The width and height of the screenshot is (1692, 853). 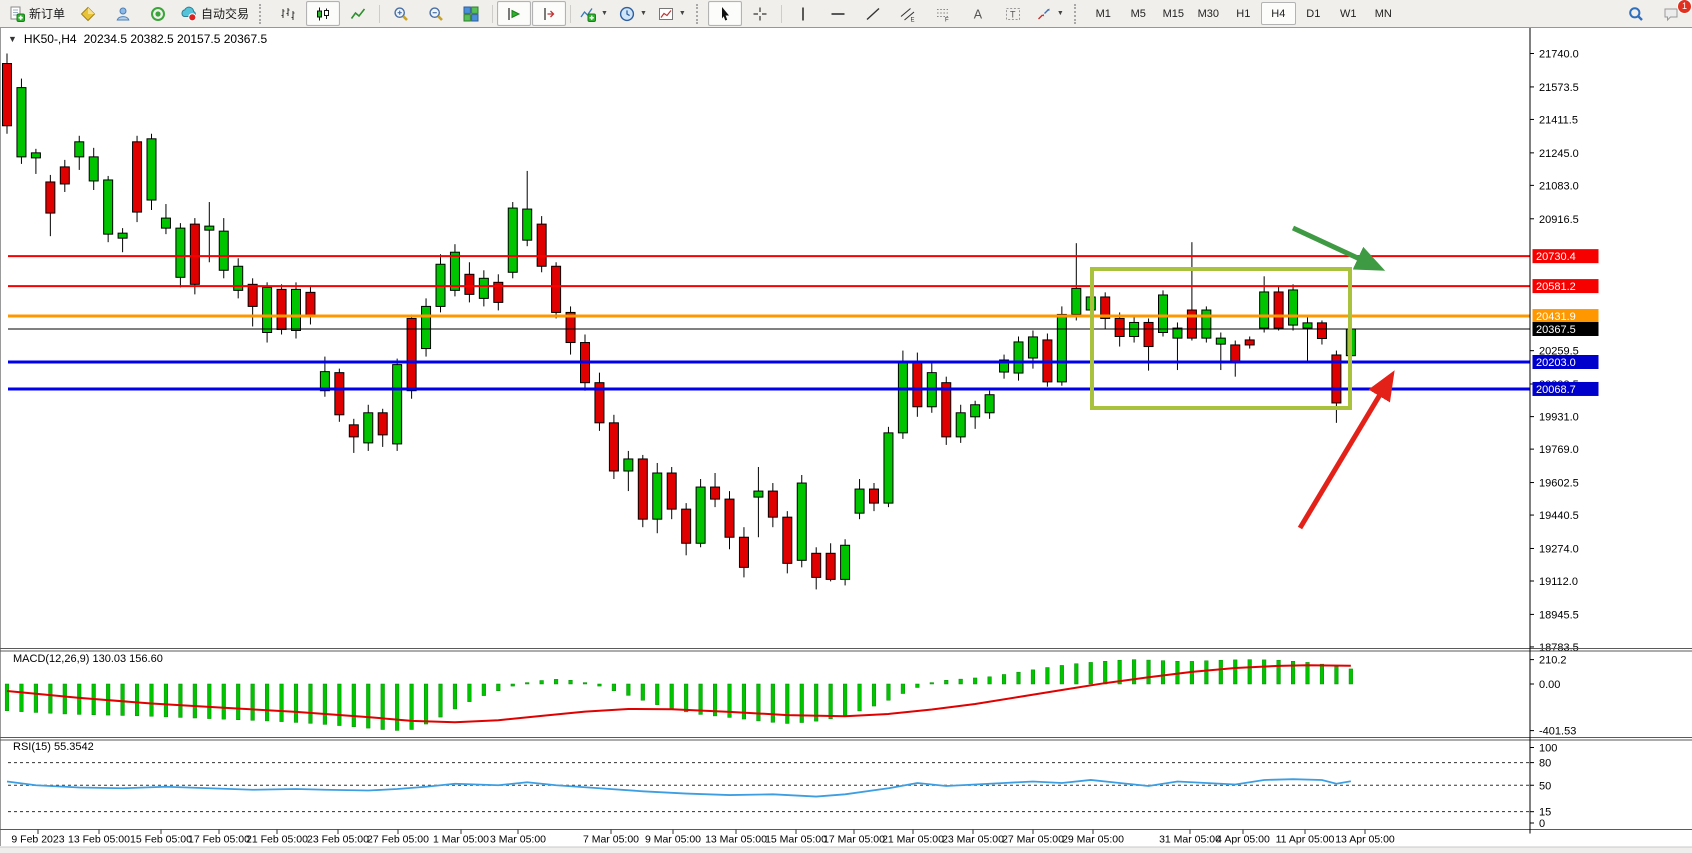 I want to click on auto-scroll-button, so click(x=514, y=13).